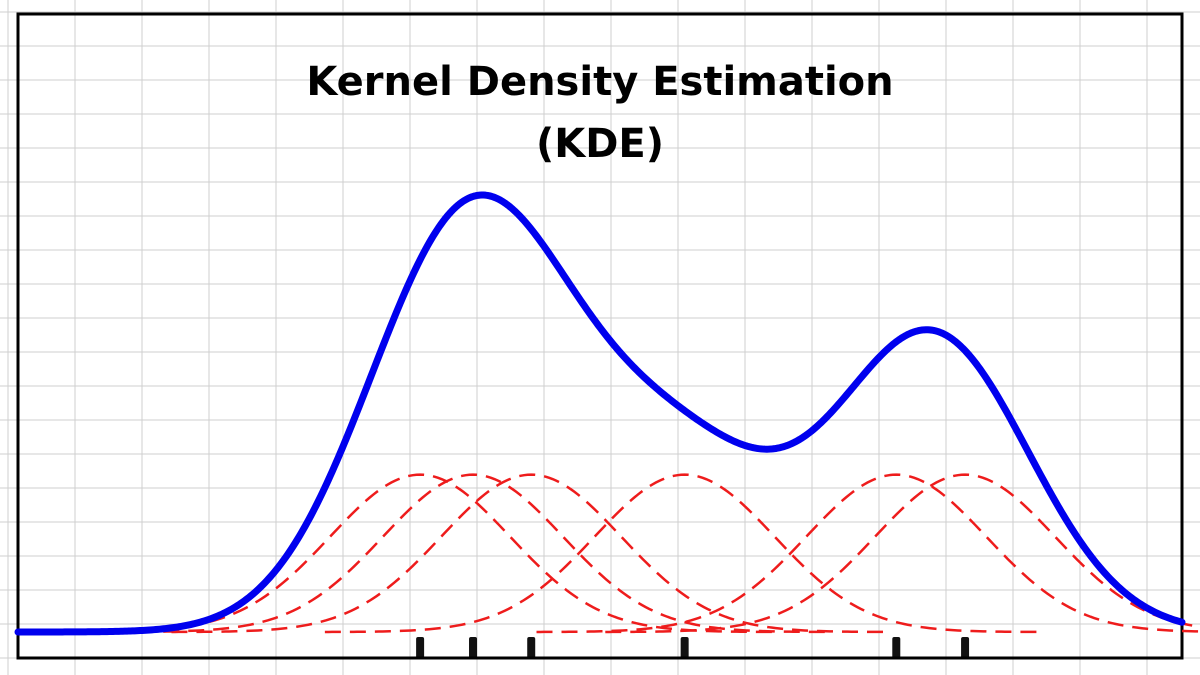  Describe the element at coordinates (599, 82) in the screenshot. I see `chart-title-line1: Kernel Density Estimation` at that location.